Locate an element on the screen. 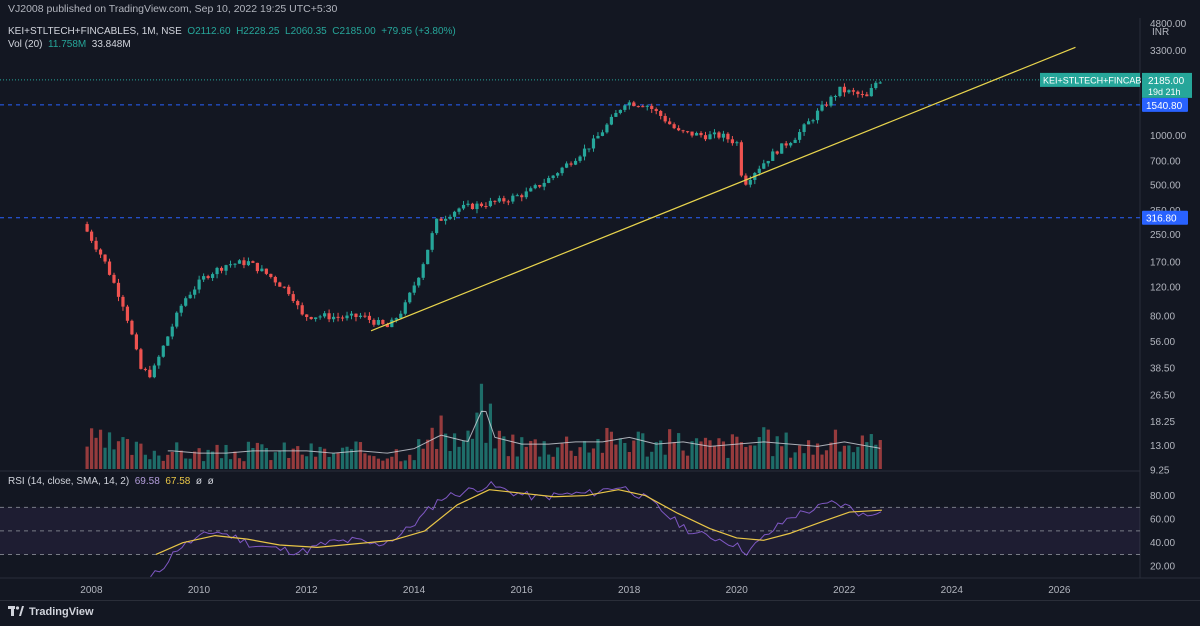 This screenshot has width=1200, height=626. time-tick-label: 2024 is located at coordinates (952, 590).